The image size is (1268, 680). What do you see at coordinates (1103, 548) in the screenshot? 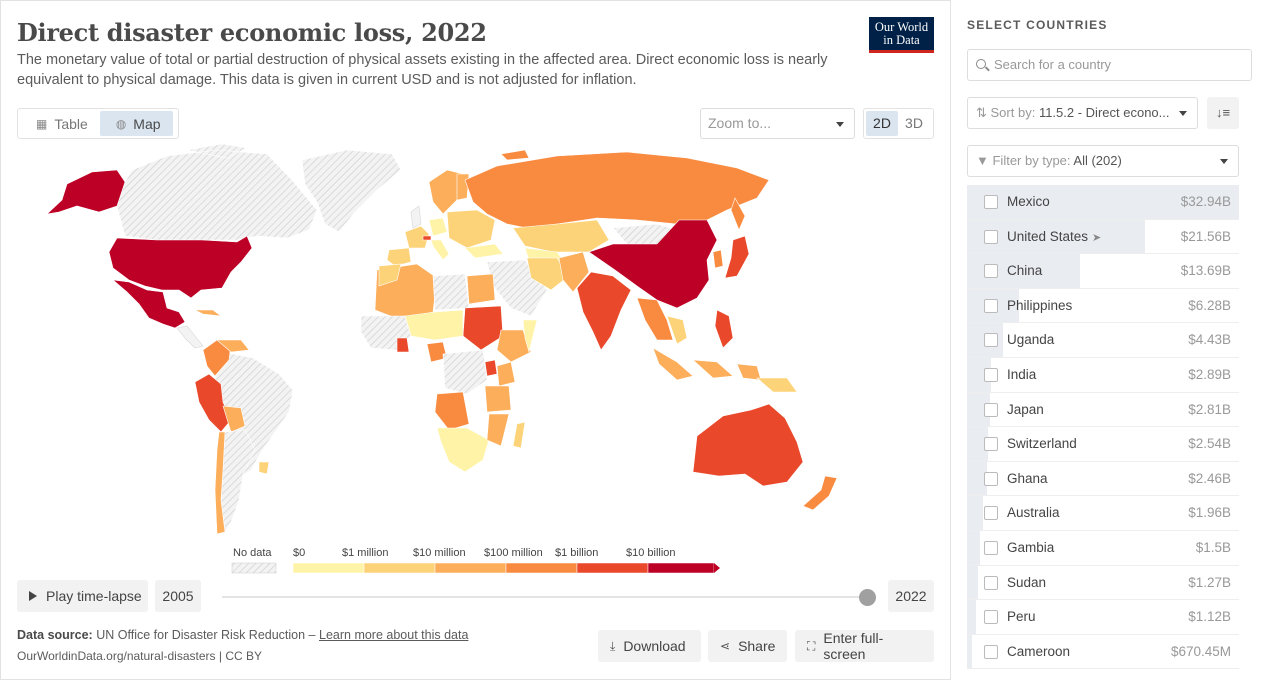
I see `entity-row: Gambia $1.5B` at bounding box center [1103, 548].